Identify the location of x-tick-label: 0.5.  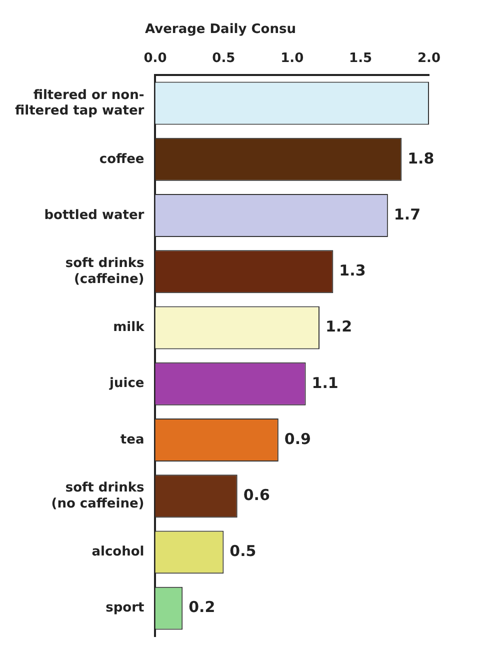
(224, 58).